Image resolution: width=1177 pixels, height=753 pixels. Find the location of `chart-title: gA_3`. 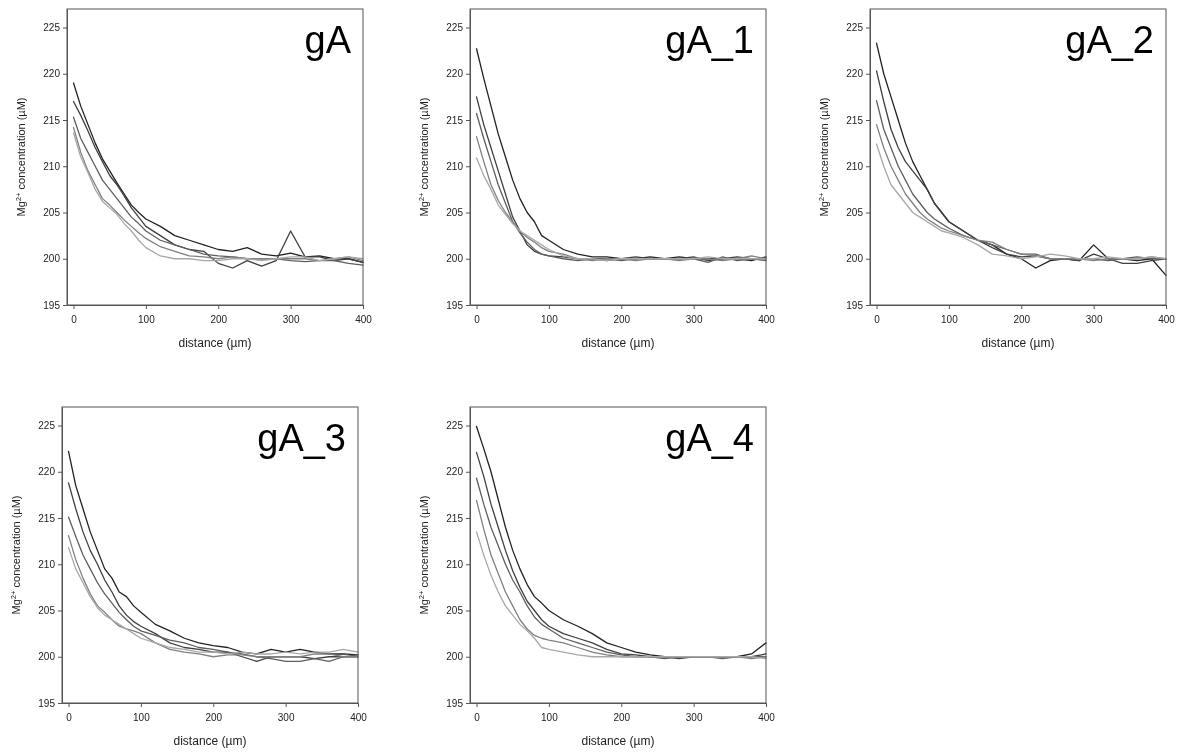

chart-title: gA_3 is located at coordinates (301, 438).